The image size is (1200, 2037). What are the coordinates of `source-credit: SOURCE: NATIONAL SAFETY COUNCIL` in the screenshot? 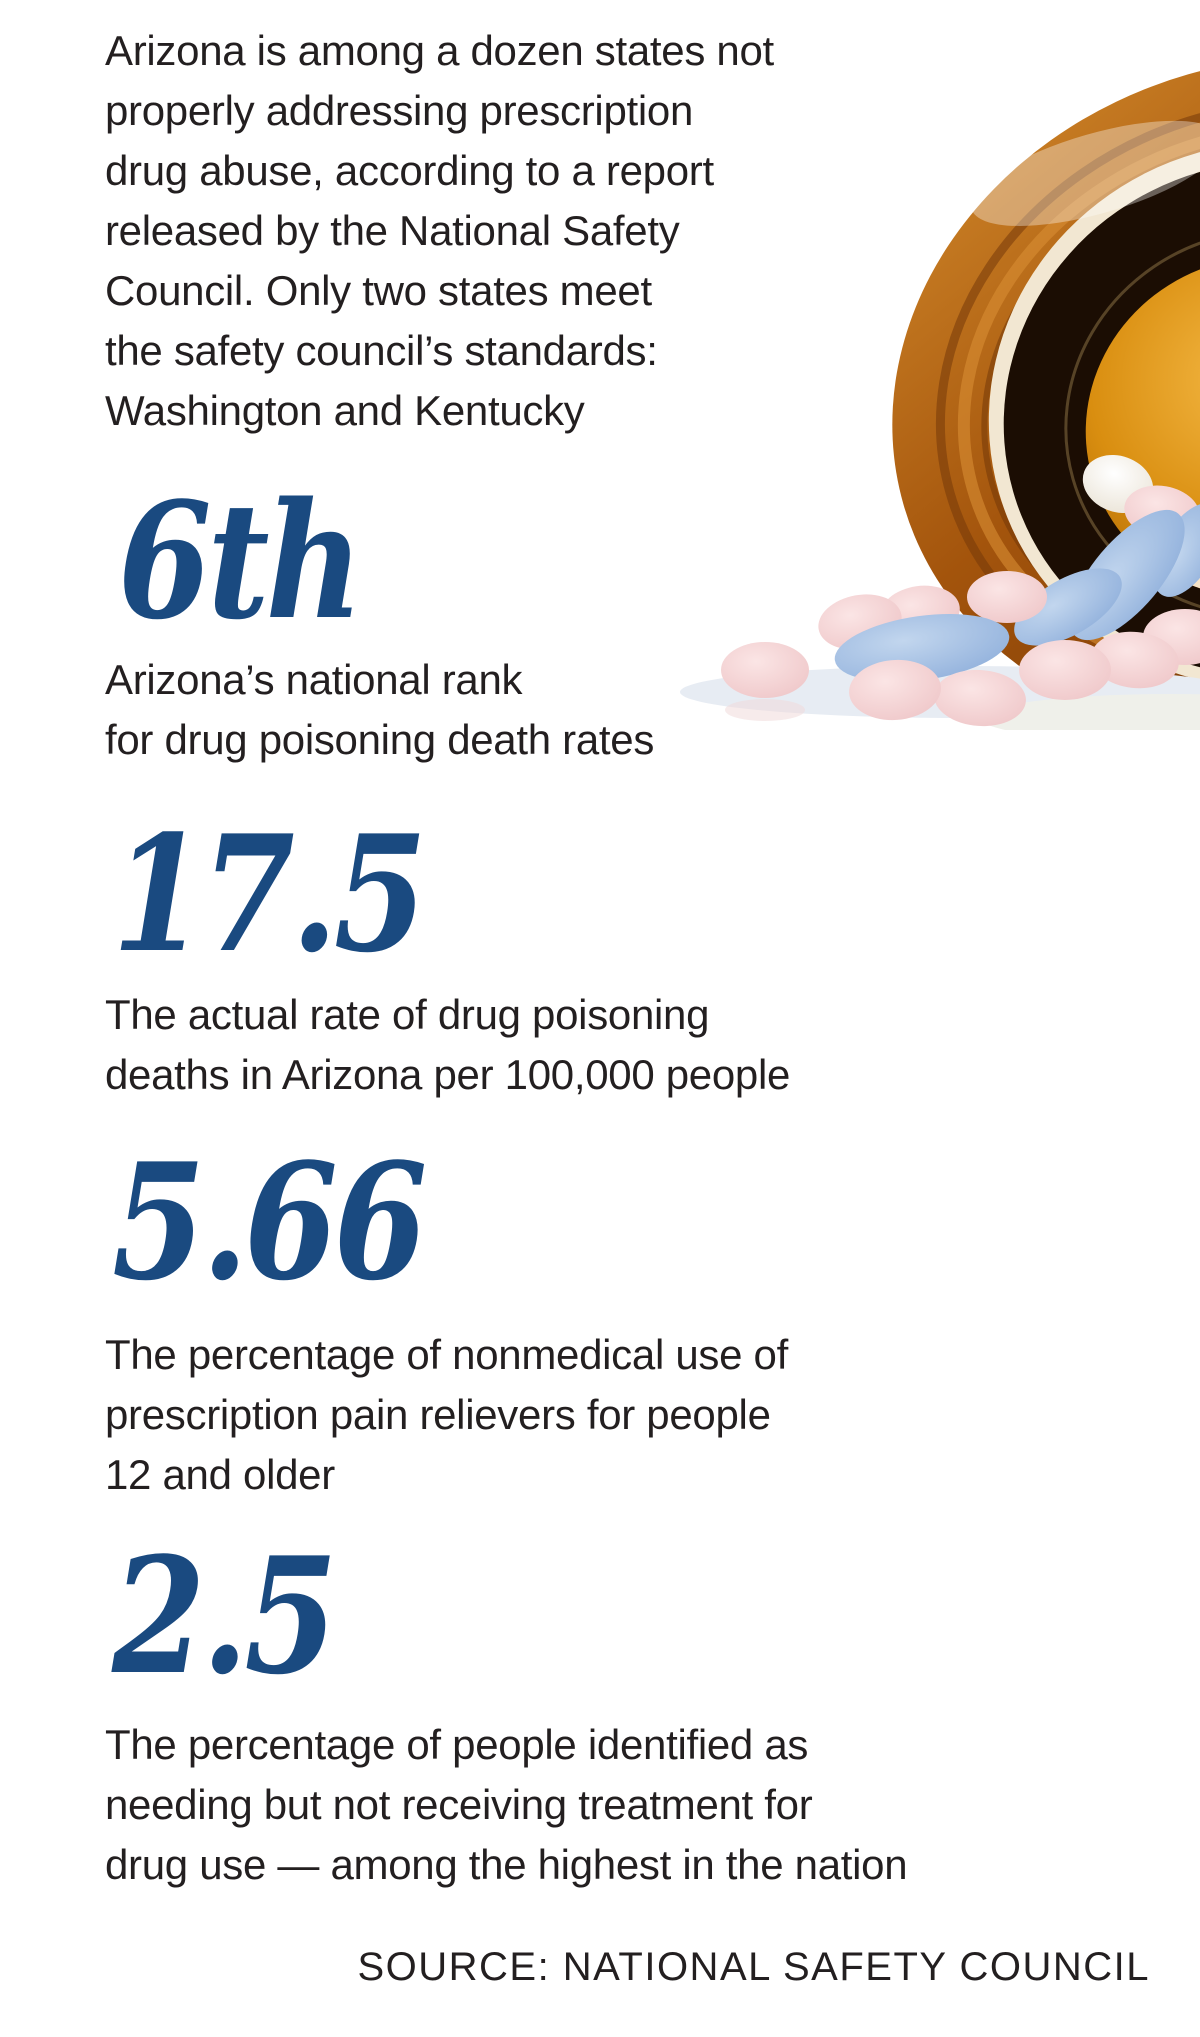 It's located at (753, 1967).